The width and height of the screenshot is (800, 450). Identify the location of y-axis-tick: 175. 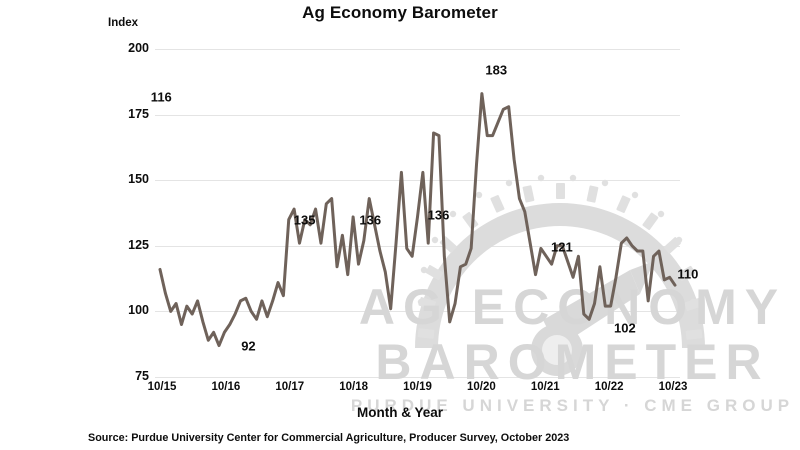
(126, 114).